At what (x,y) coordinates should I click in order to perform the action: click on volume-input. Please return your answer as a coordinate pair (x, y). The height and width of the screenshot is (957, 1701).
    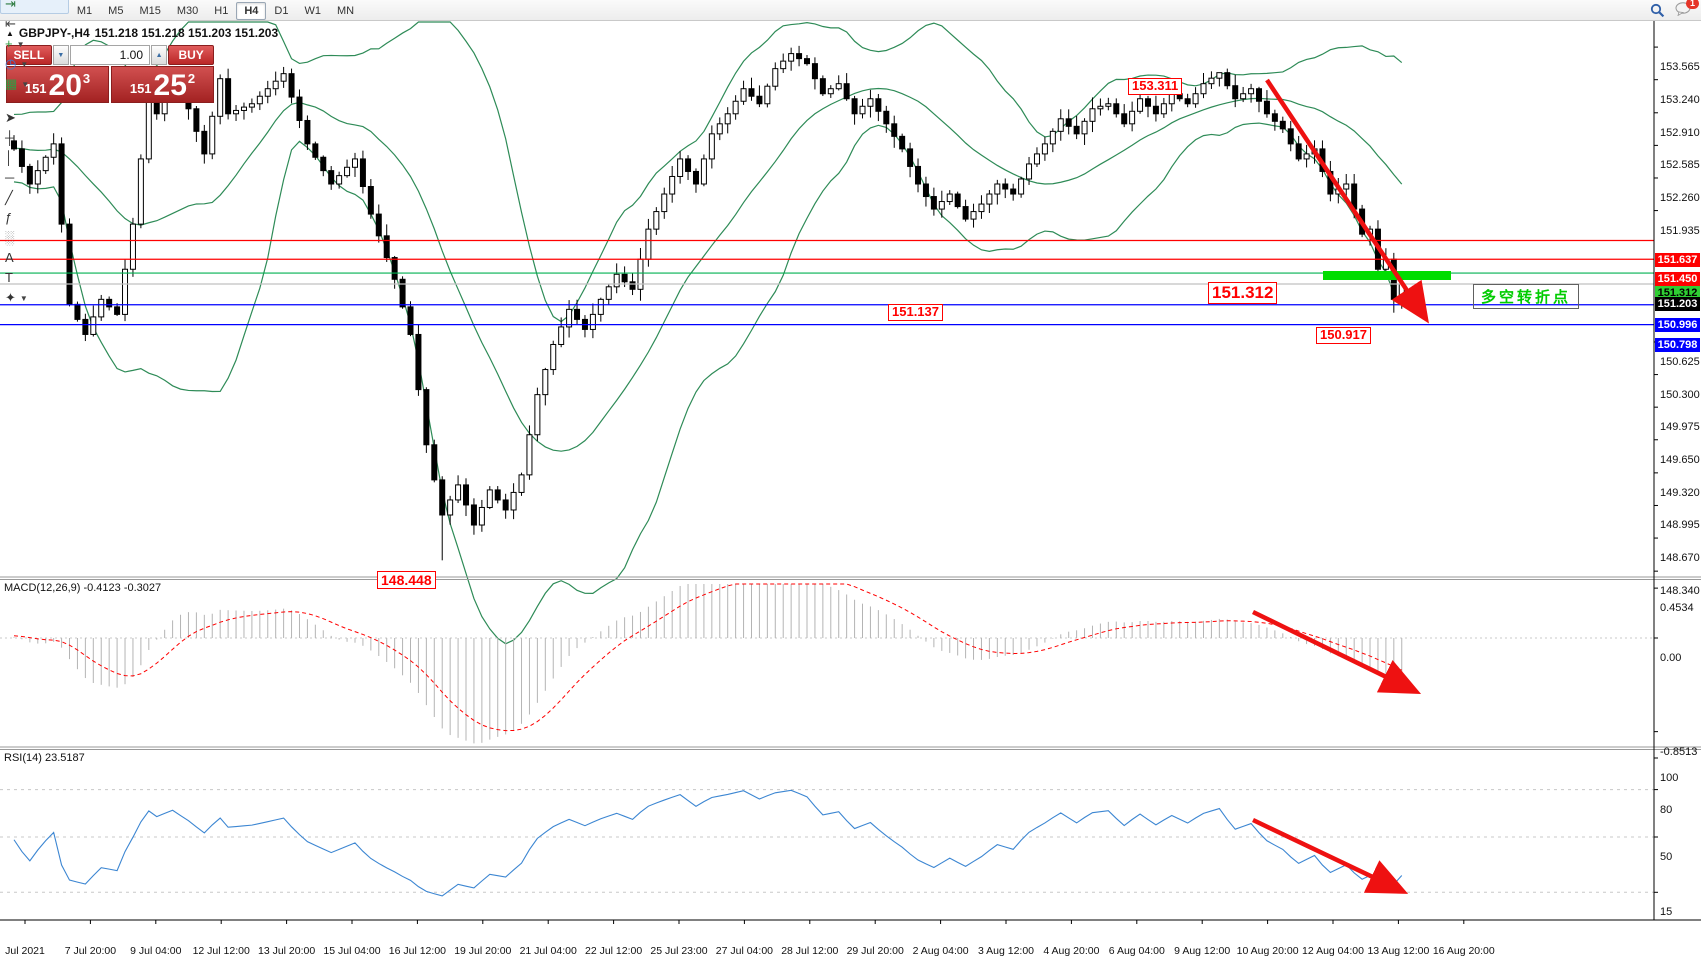
    Looking at the image, I should click on (110, 55).